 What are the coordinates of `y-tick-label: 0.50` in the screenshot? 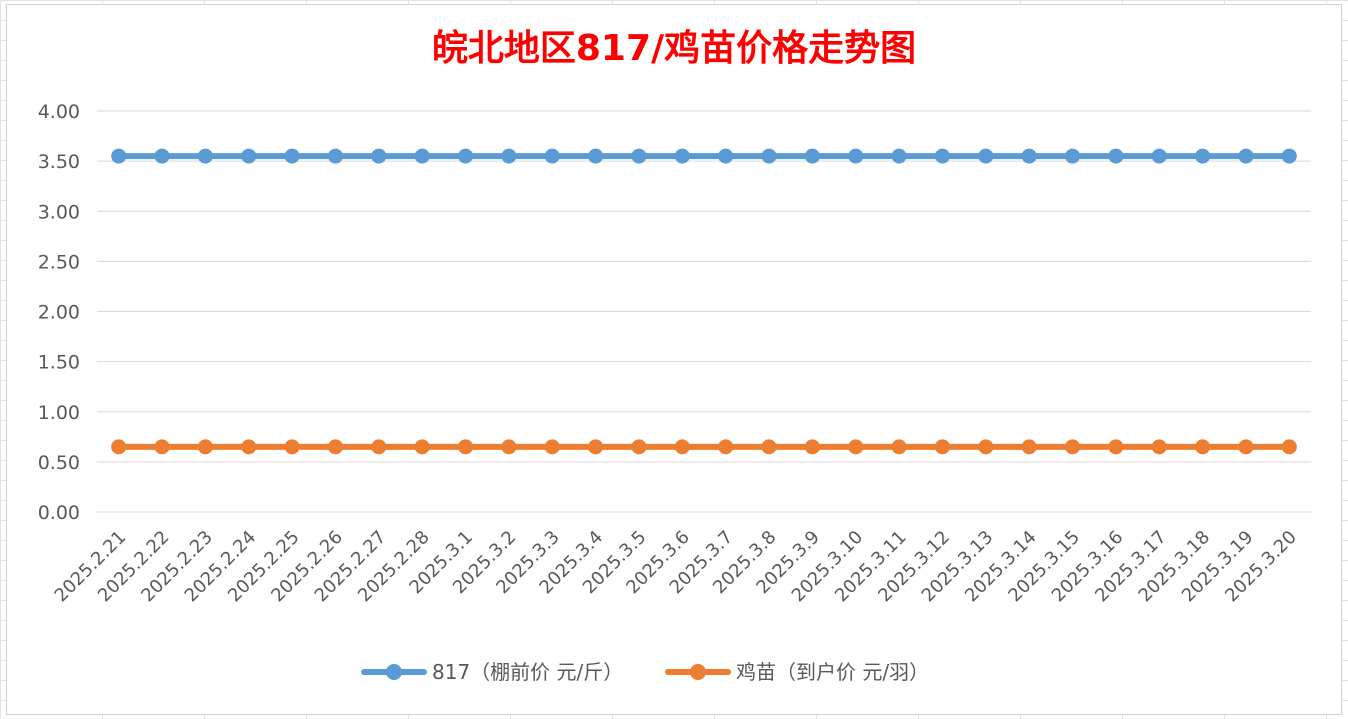 It's located at (59, 463).